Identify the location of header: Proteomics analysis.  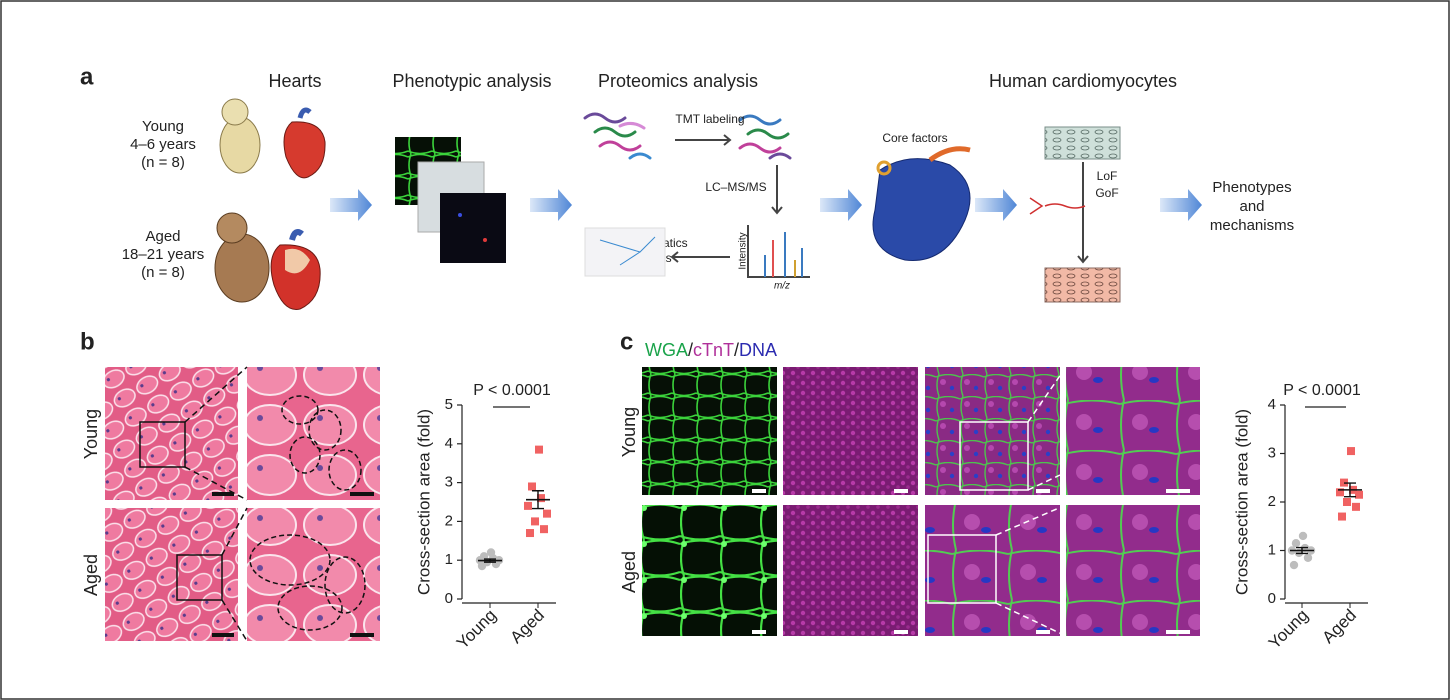
(678, 81).